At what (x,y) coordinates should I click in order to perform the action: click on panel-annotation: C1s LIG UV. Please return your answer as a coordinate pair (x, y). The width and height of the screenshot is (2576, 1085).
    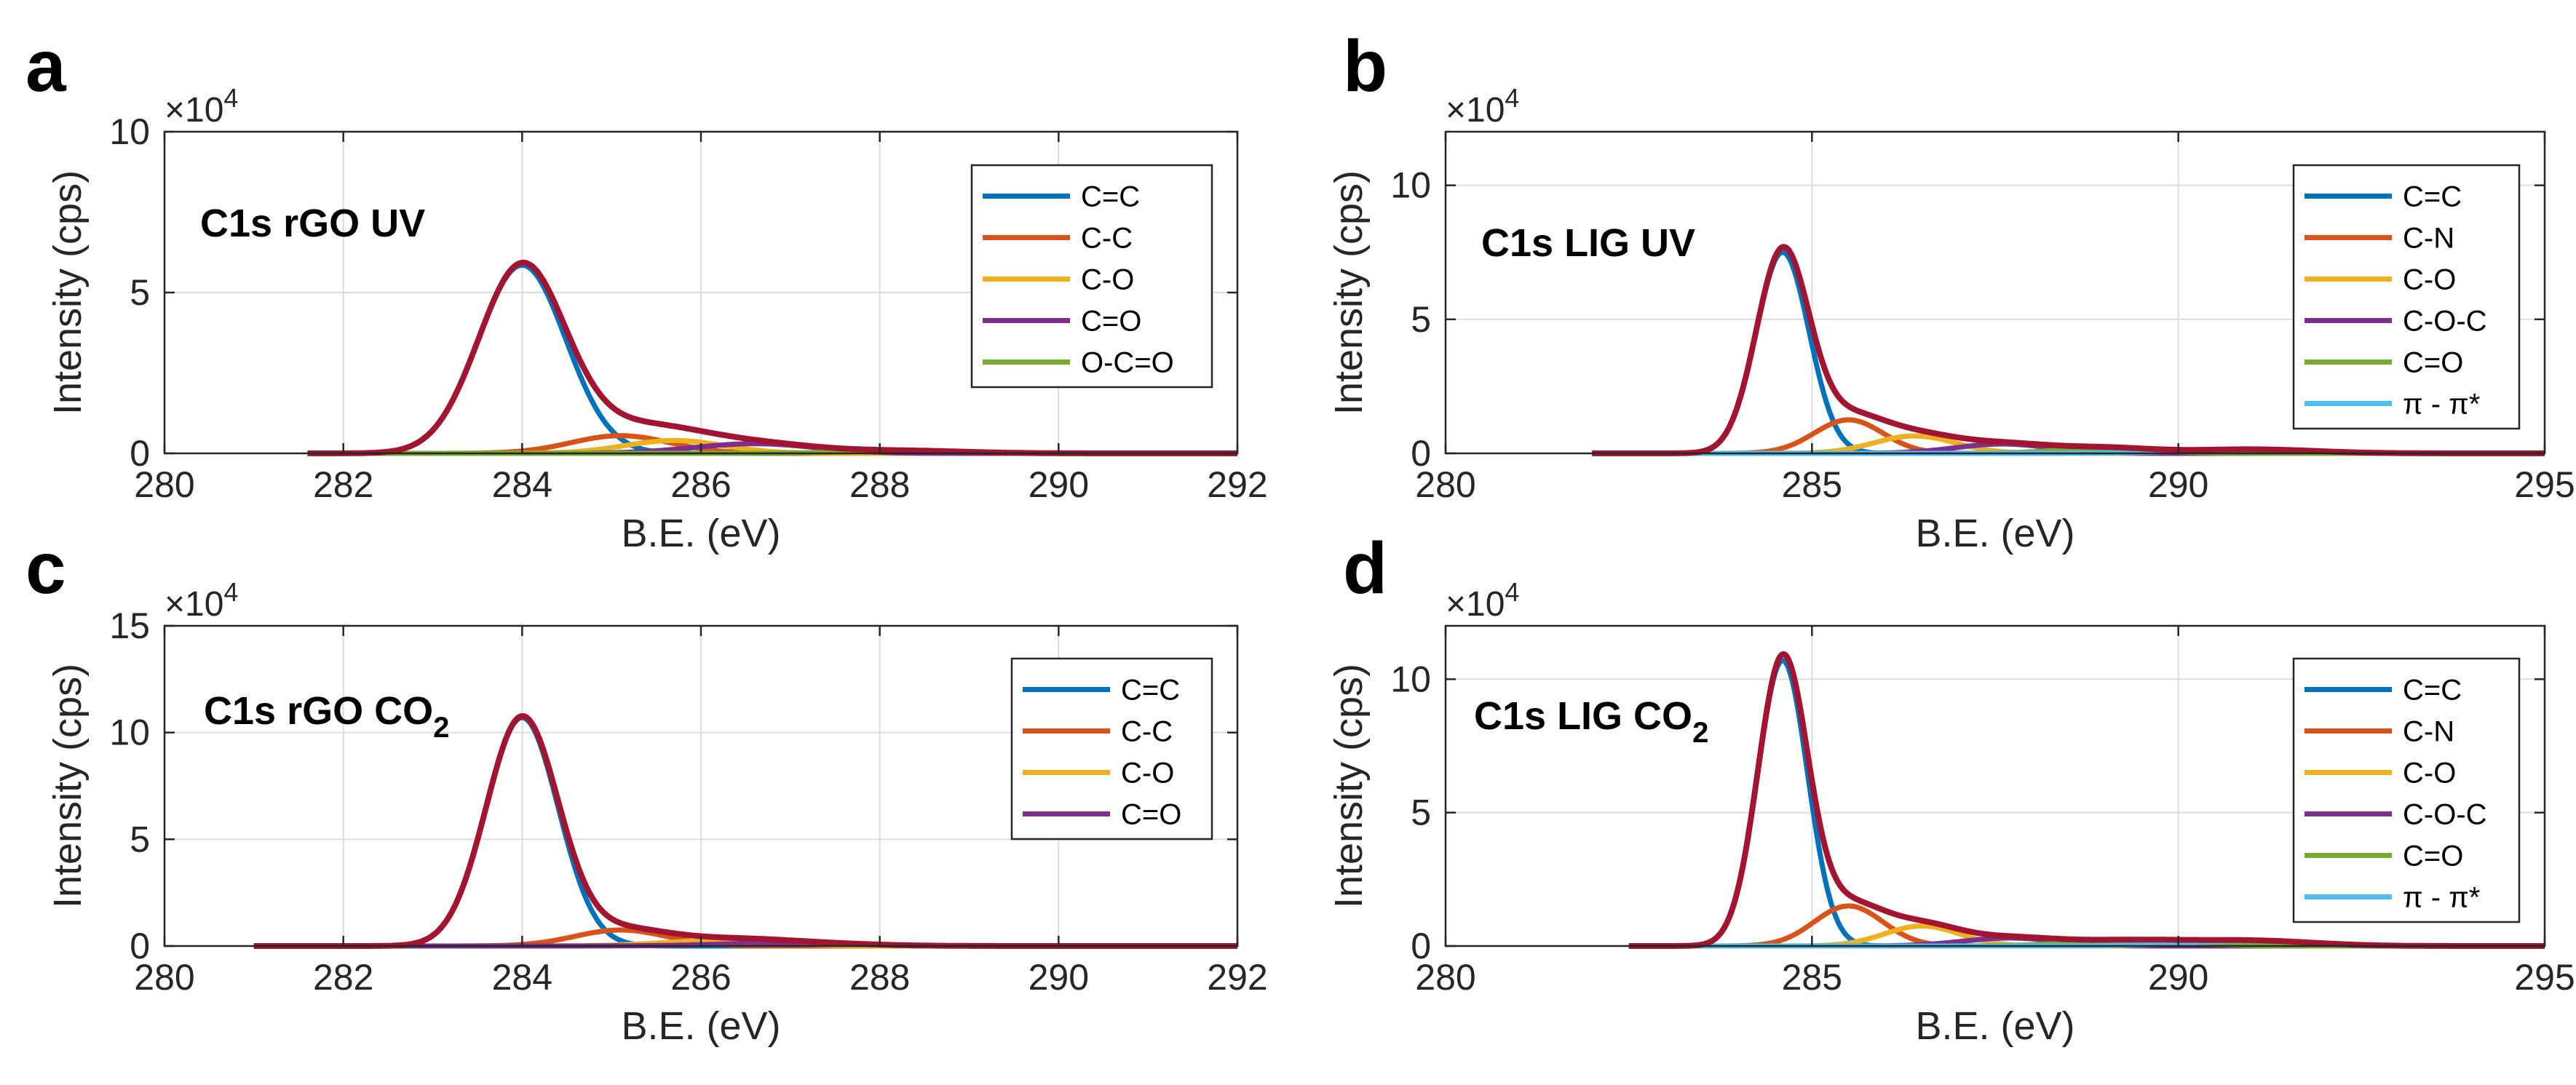
    Looking at the image, I should click on (1588, 243).